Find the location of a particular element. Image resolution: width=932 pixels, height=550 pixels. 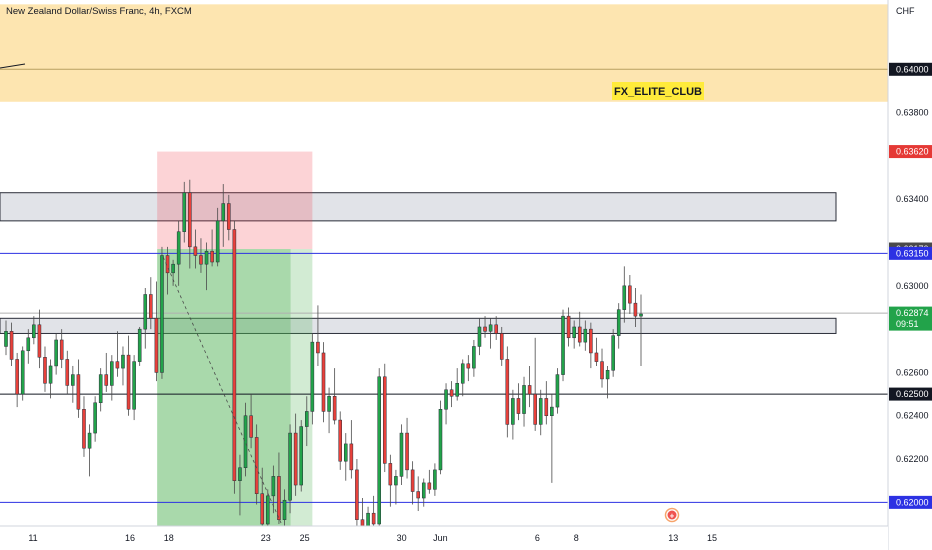

time-axis: 11 16 18 23 25 30 Jun 6 8 13 15 is located at coordinates (372, 538).